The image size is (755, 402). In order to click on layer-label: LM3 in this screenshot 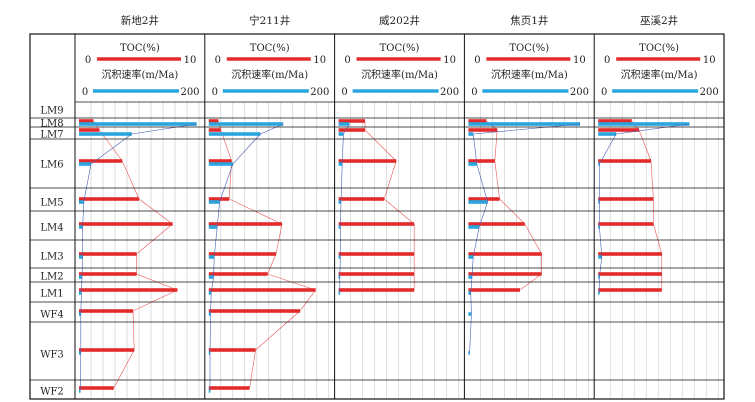, I will do `click(51, 257)`.